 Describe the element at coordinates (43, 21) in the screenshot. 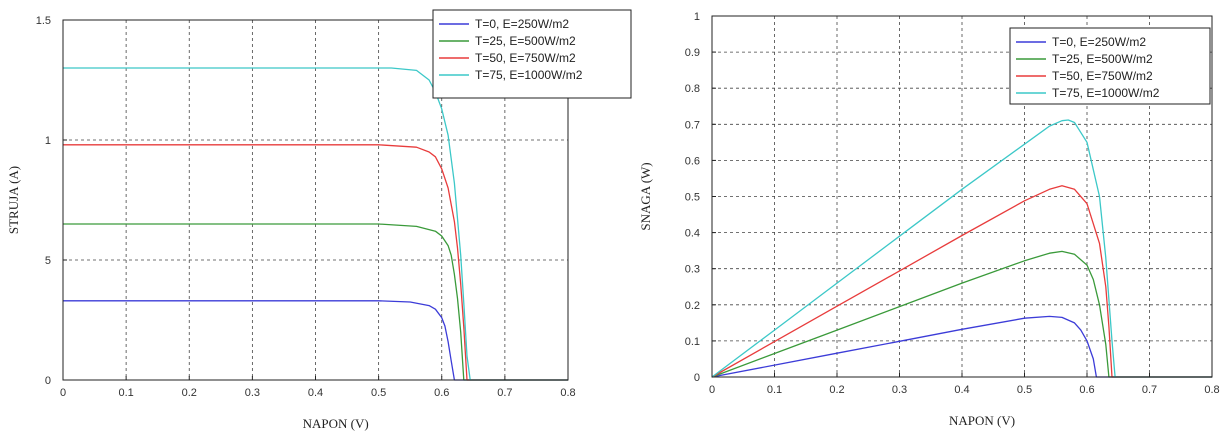

I see `y-tick-label: 1.5` at that location.